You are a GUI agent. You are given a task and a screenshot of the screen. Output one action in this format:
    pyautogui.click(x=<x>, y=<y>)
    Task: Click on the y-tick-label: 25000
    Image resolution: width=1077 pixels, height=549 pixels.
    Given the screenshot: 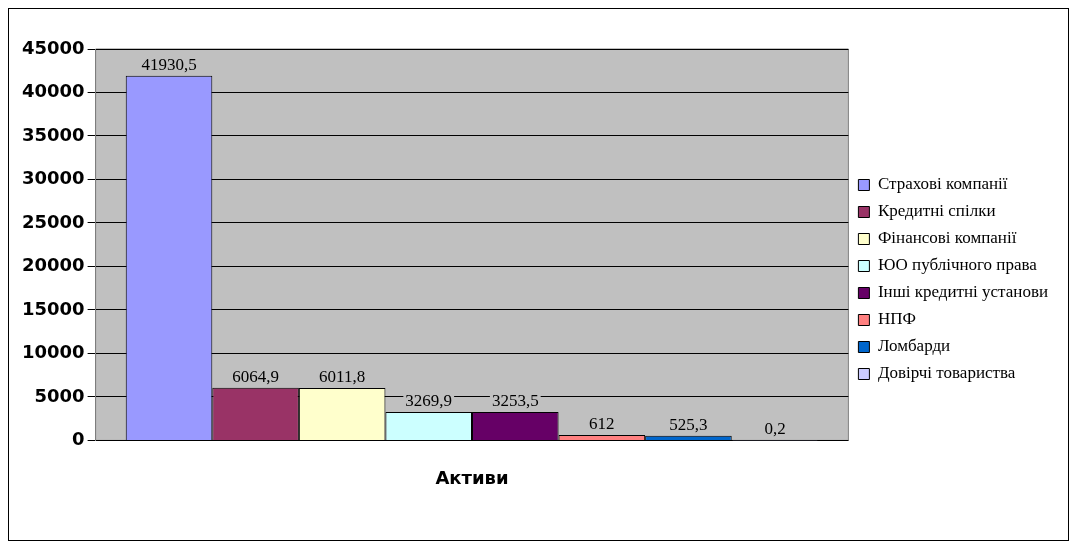 What is the action you would take?
    pyautogui.click(x=53, y=221)
    